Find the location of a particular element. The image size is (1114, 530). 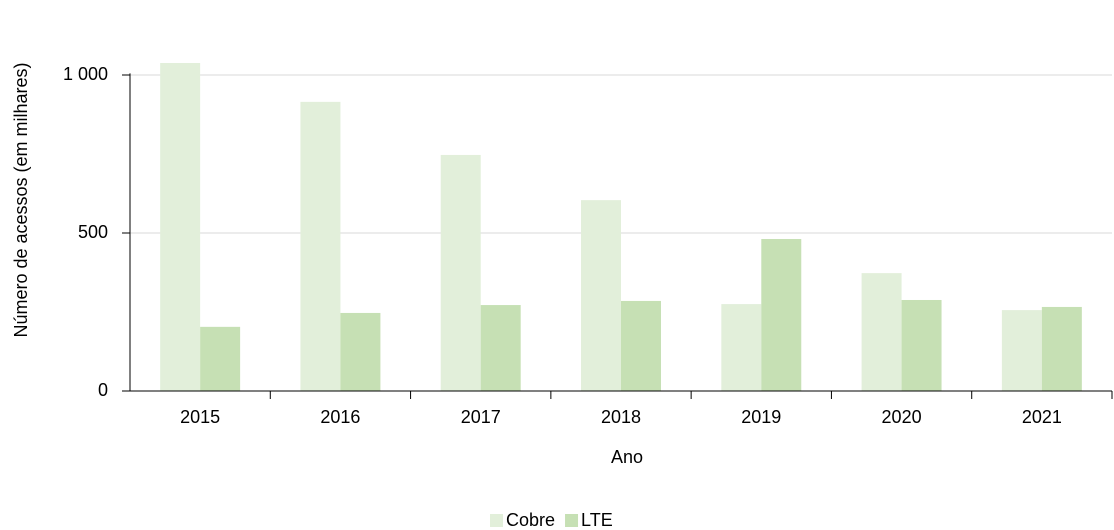

x-tick-label: 2018 is located at coordinates (621, 417).